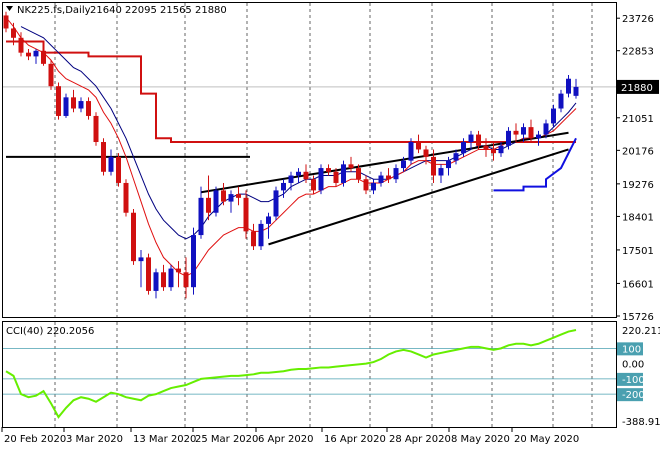 This screenshot has height=454, width=660. I want to click on price-tick-label: 18401, so click(638, 217).